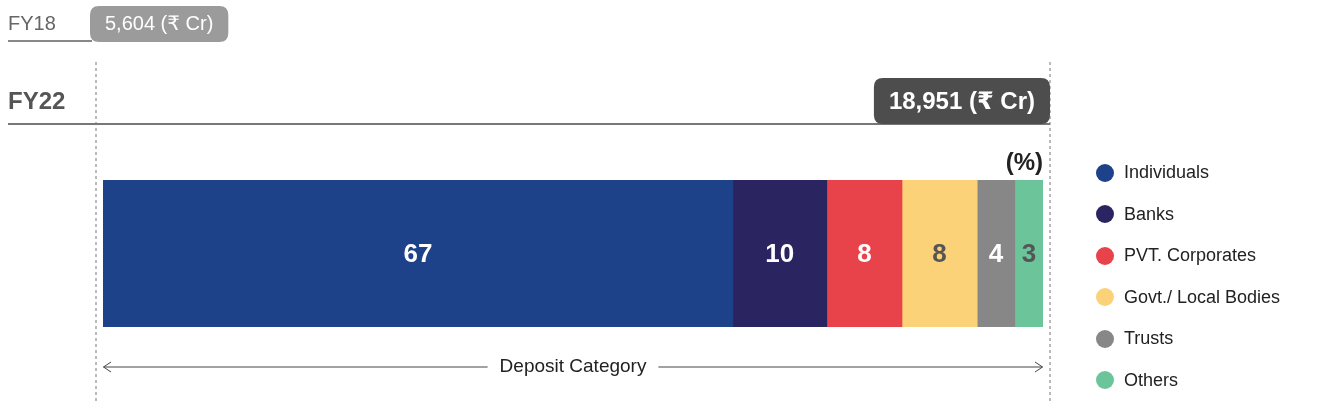 The width and height of the screenshot is (1317, 401). I want to click on data-label: 3, so click(1029, 252).